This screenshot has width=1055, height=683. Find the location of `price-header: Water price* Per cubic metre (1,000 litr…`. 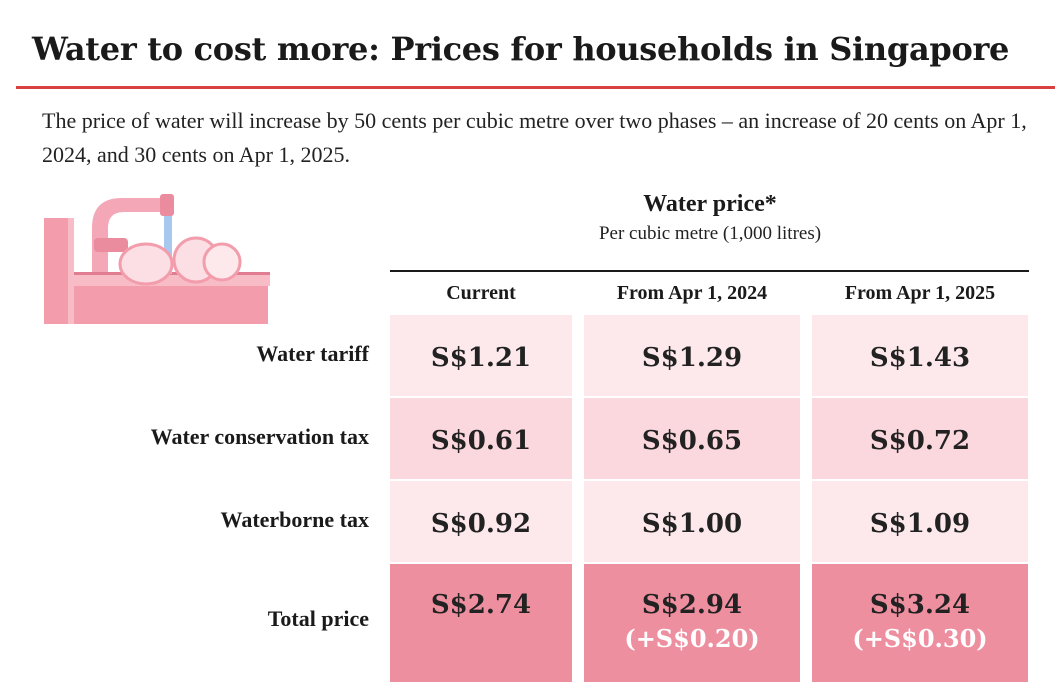

price-header: Water price* Per cubic metre (1,000 litr… is located at coordinates (710, 218).